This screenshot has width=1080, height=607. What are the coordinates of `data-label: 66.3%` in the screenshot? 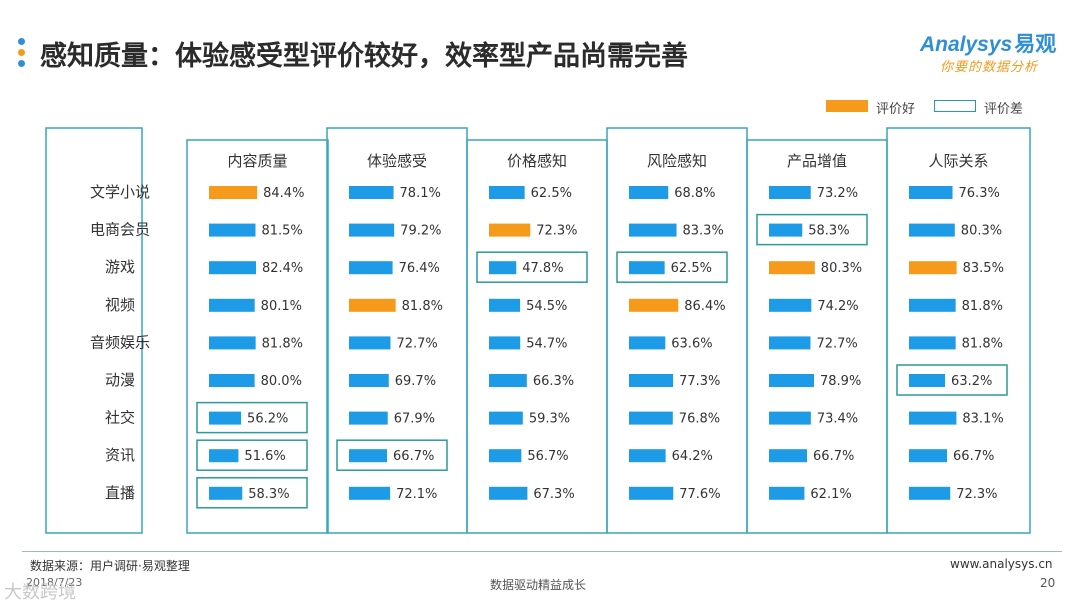 It's located at (553, 381).